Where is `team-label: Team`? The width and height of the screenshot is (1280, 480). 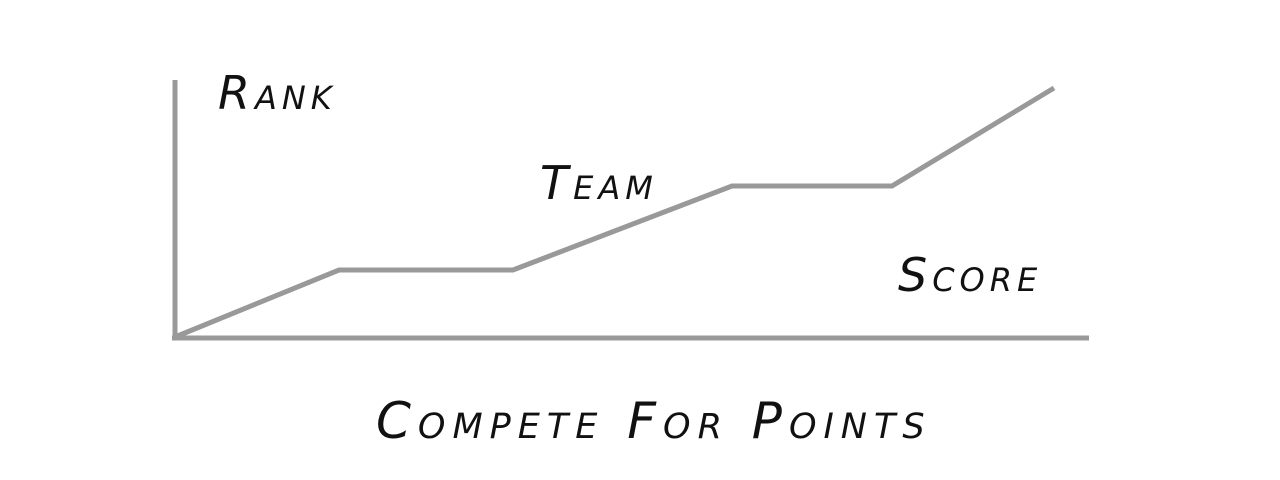
team-label: Team is located at coordinates (599, 183).